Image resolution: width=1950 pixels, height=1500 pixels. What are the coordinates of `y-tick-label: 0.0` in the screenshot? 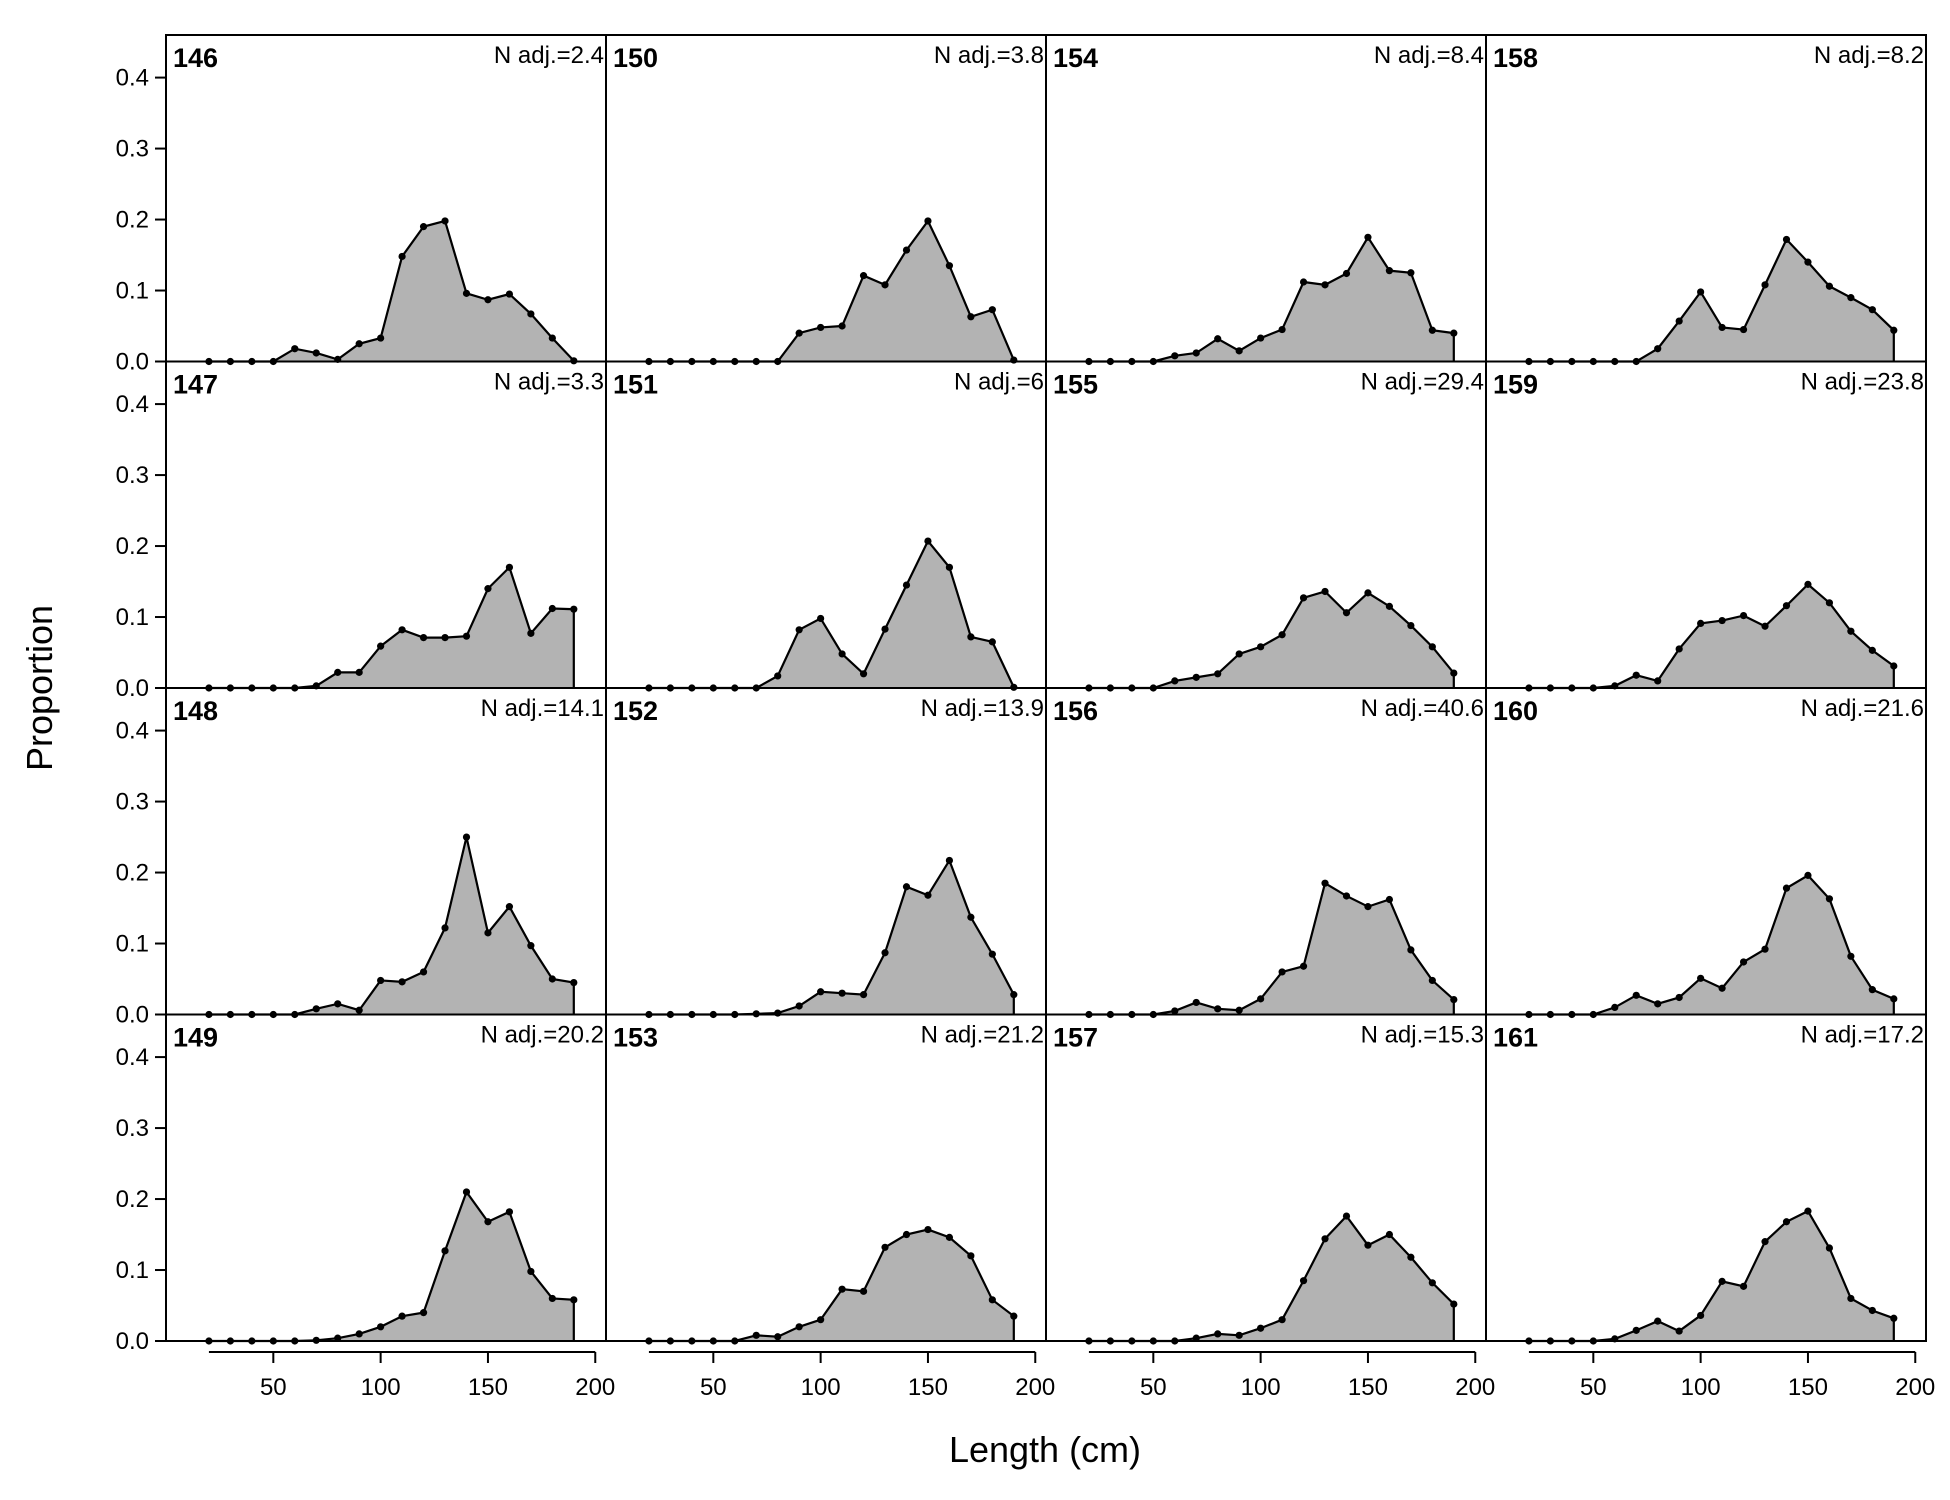 It's located at (132, 362).